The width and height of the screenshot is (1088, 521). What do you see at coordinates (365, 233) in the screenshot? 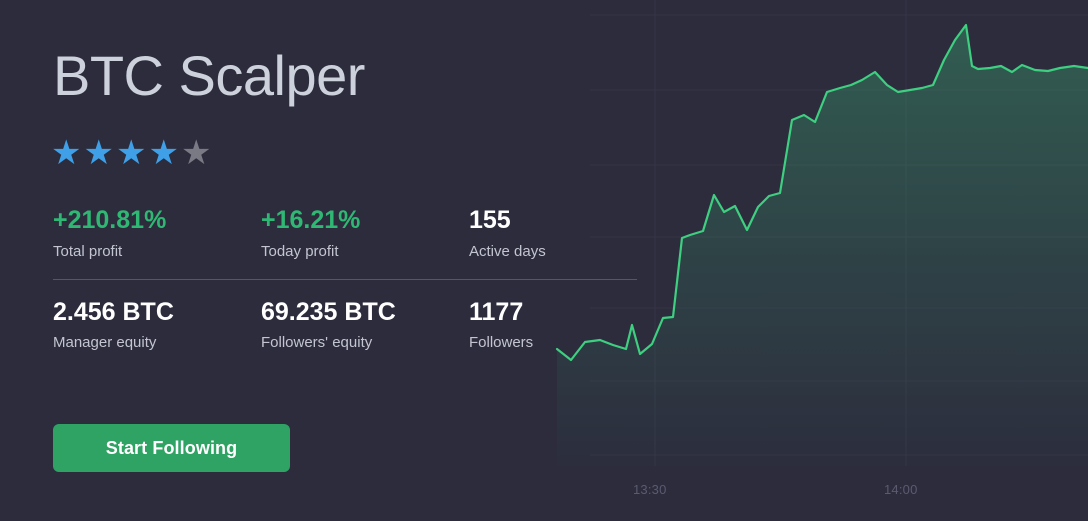
I see `stat-today-profit: +16.21% Today profit` at bounding box center [365, 233].